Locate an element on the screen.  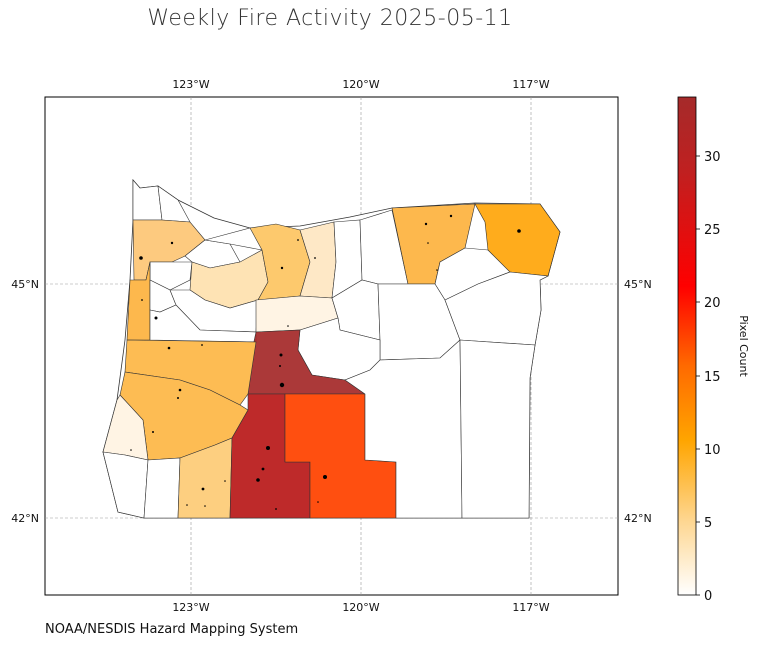
colorbar-tick-label: 25 is located at coordinates (712, 230).